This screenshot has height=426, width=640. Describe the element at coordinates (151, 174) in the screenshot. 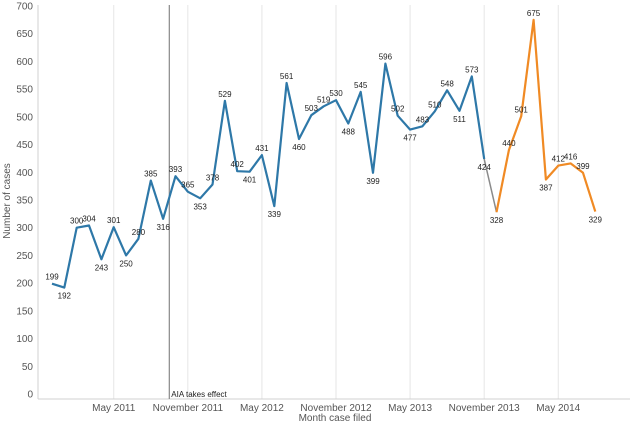

I see `data-label: 385` at that location.